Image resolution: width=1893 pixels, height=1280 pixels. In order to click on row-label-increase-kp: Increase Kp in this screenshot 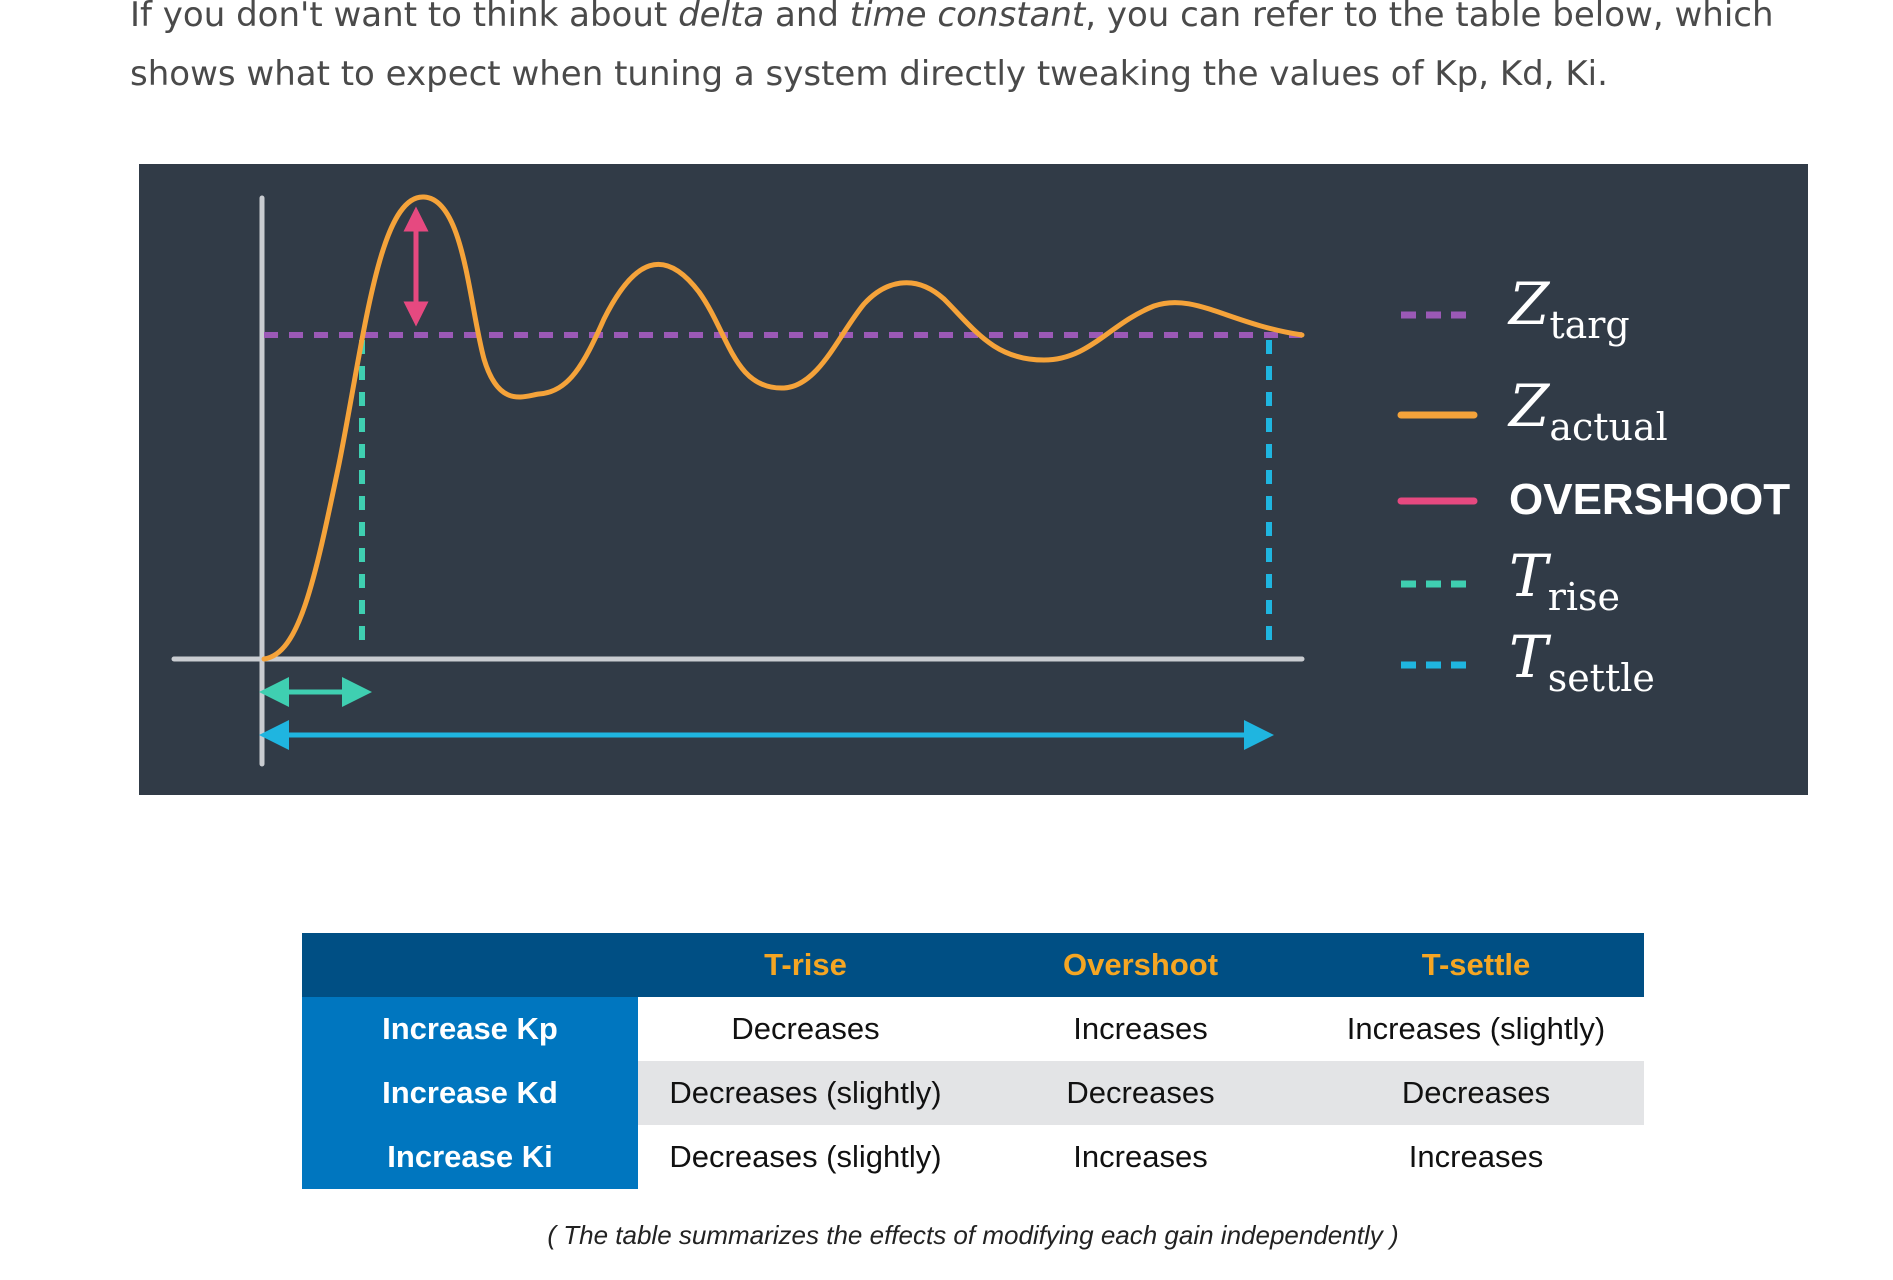, I will do `click(470, 1029)`.